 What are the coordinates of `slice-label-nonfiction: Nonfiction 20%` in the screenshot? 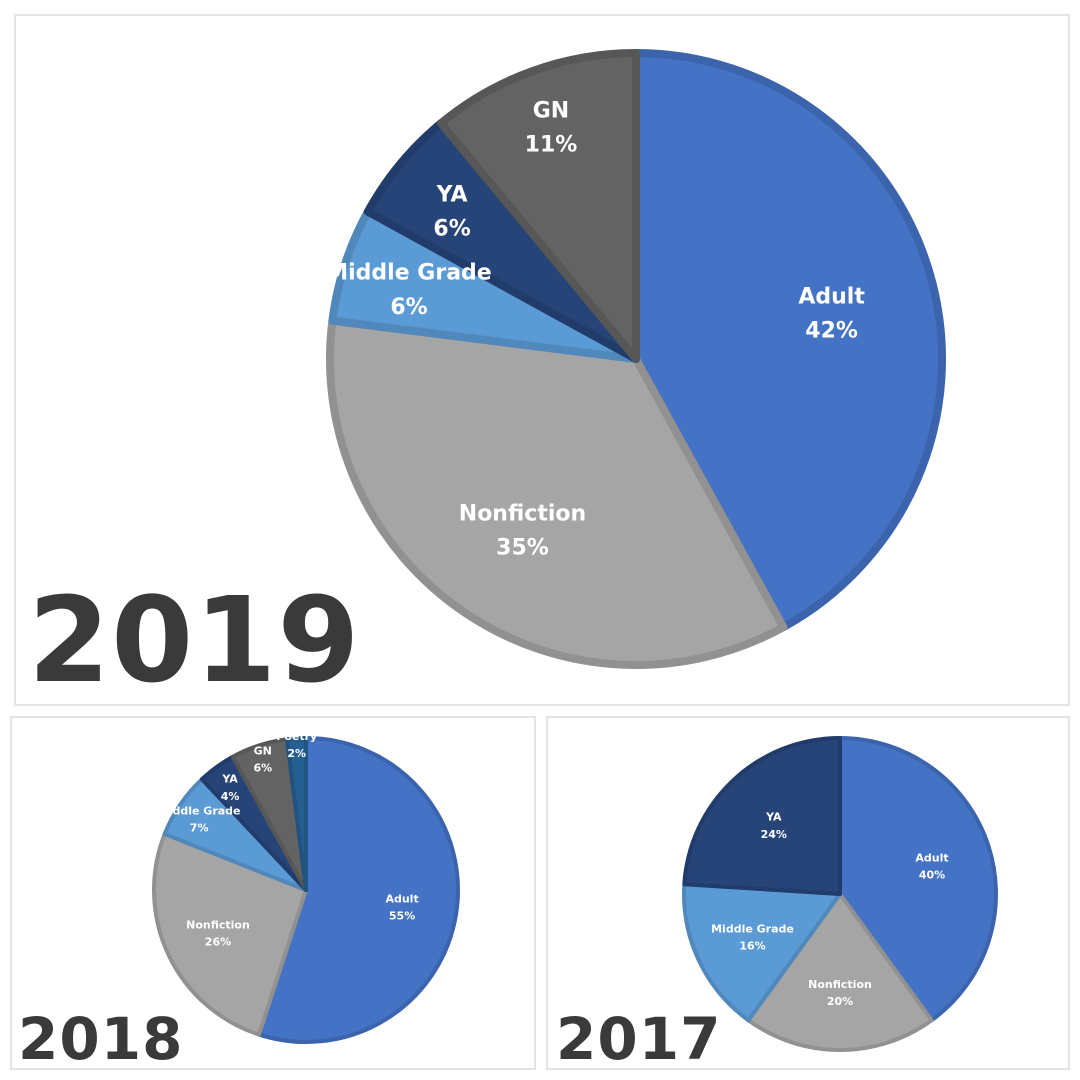 It's located at (840, 993).